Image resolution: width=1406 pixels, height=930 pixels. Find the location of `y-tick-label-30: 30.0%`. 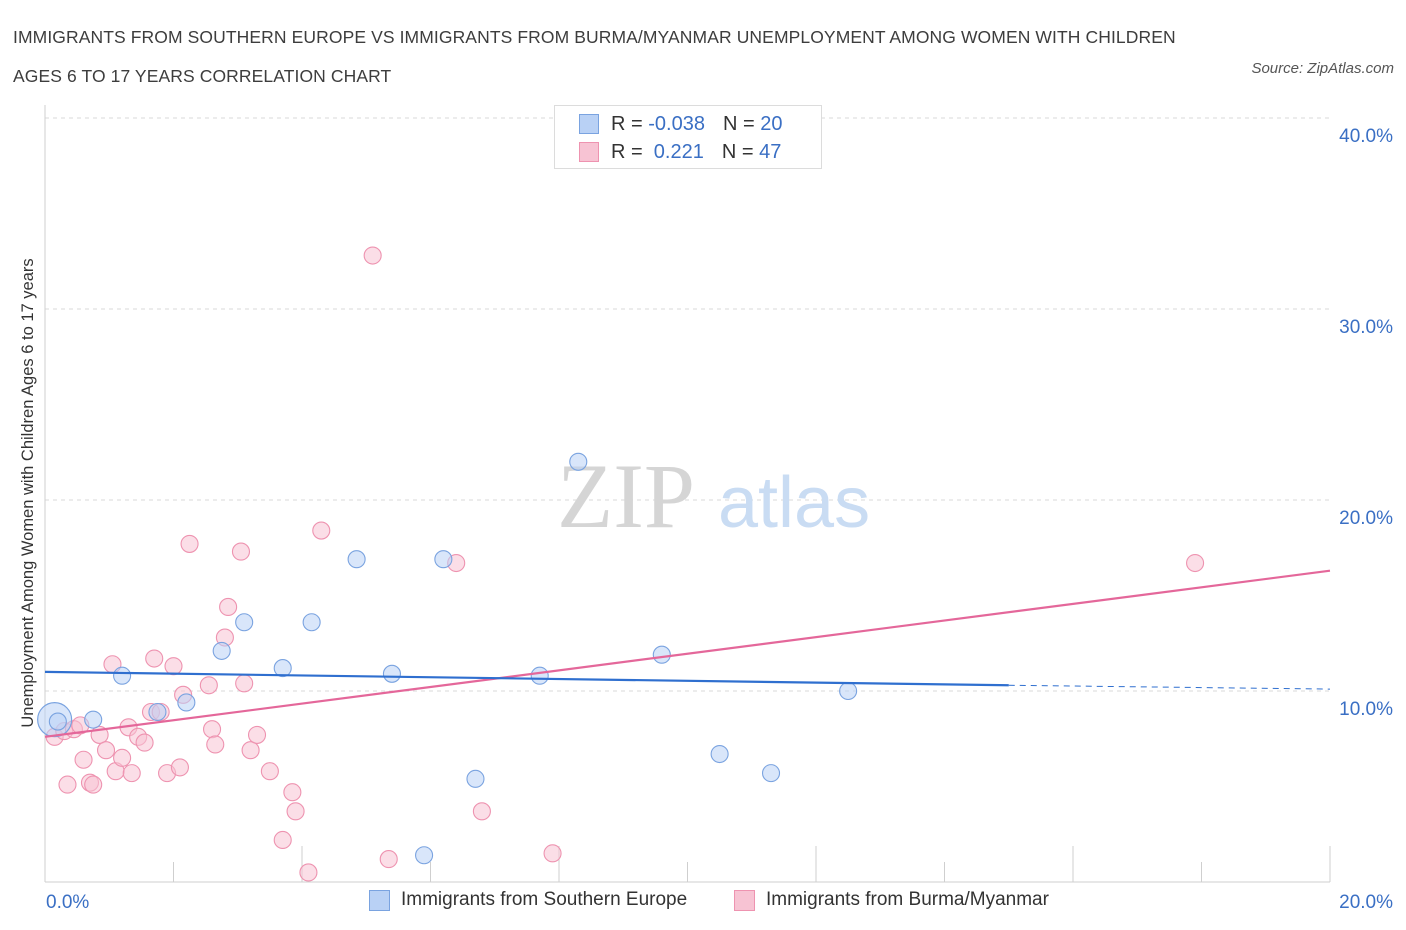

y-tick-label-30: 30.0% is located at coordinates (1366, 327).